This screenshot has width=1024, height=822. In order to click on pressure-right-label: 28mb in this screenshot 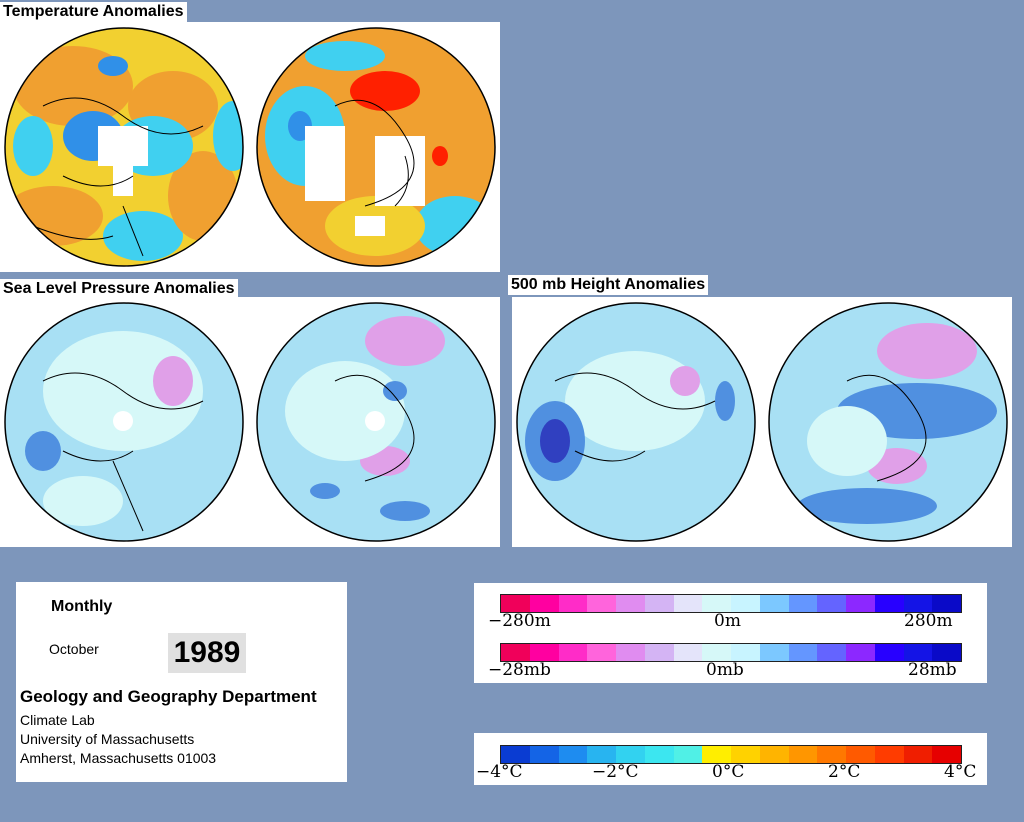, I will do `click(932, 670)`.